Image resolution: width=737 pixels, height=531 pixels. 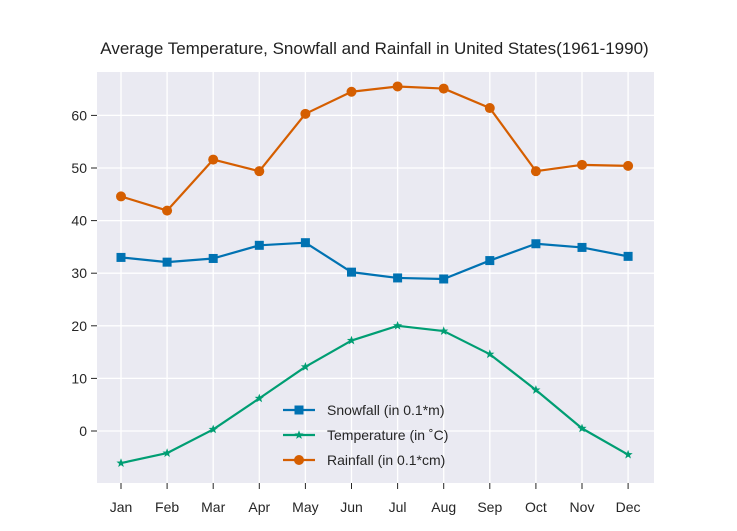 I want to click on x-tick-label: Oct, so click(x=536, y=507).